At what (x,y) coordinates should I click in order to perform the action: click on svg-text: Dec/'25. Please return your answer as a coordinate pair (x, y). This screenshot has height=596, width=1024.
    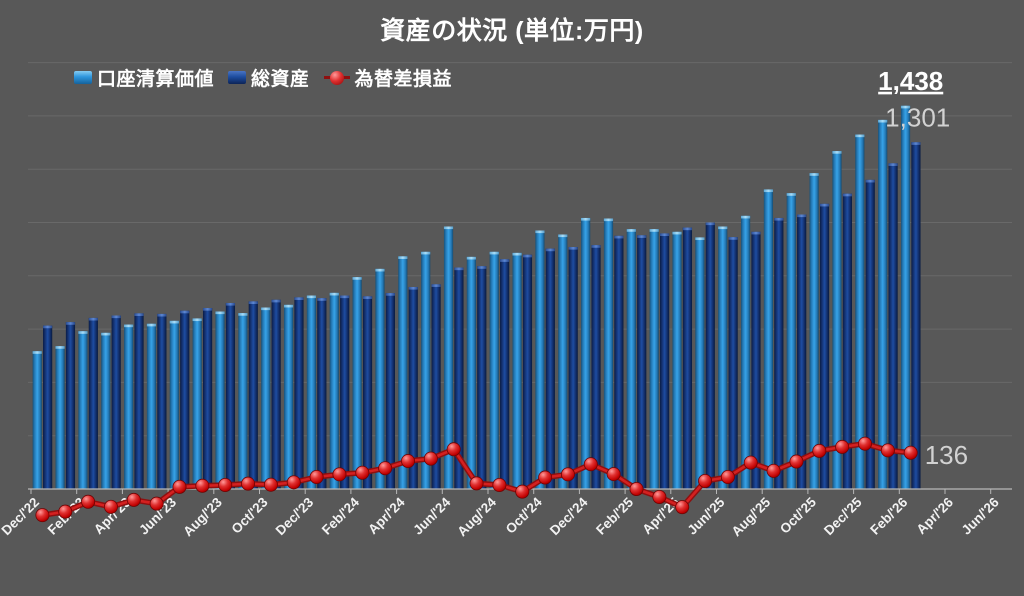
    Looking at the image, I should click on (843, 516).